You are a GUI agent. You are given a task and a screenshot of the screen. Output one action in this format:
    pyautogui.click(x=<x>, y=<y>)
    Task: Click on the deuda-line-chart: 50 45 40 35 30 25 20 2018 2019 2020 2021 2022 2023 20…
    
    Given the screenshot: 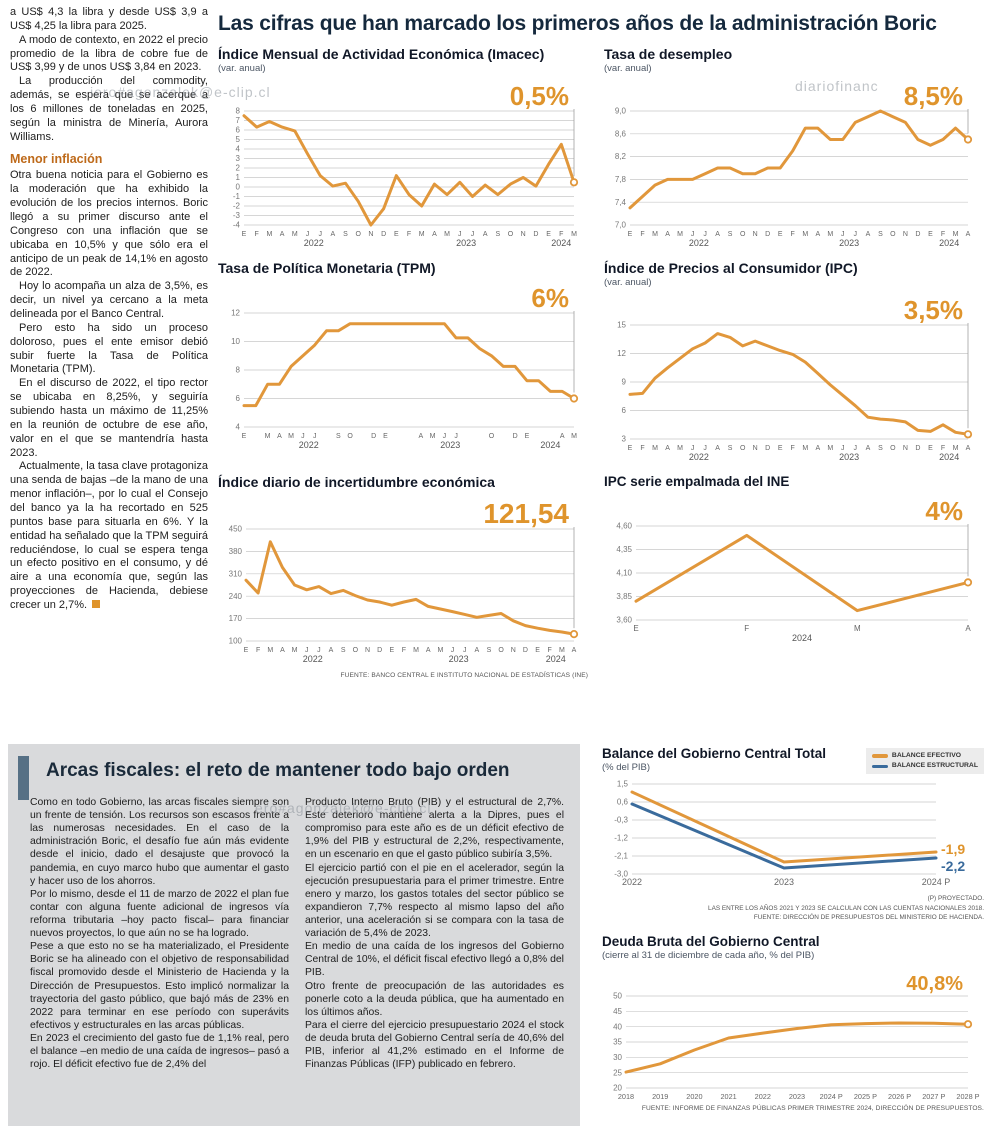 What is the action you would take?
    pyautogui.click(x=793, y=1033)
    